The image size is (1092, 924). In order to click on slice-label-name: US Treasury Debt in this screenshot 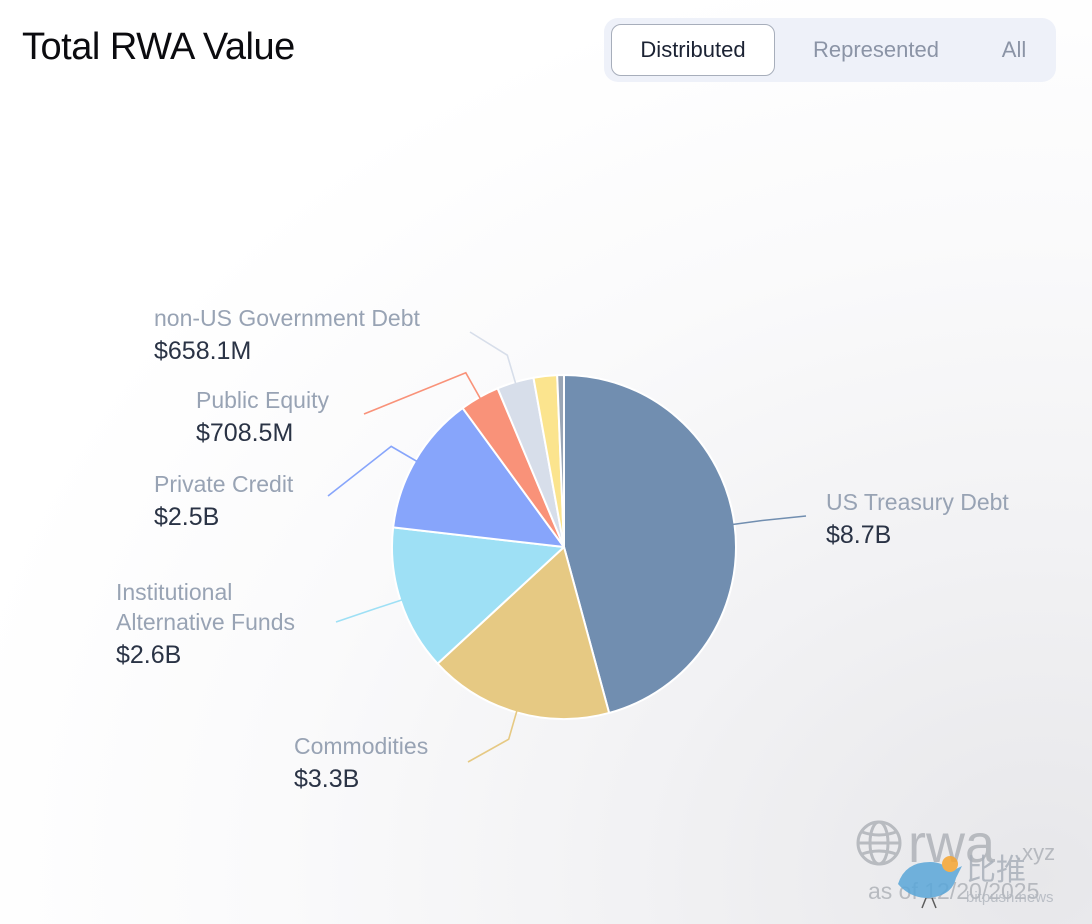, I will do `click(917, 502)`.